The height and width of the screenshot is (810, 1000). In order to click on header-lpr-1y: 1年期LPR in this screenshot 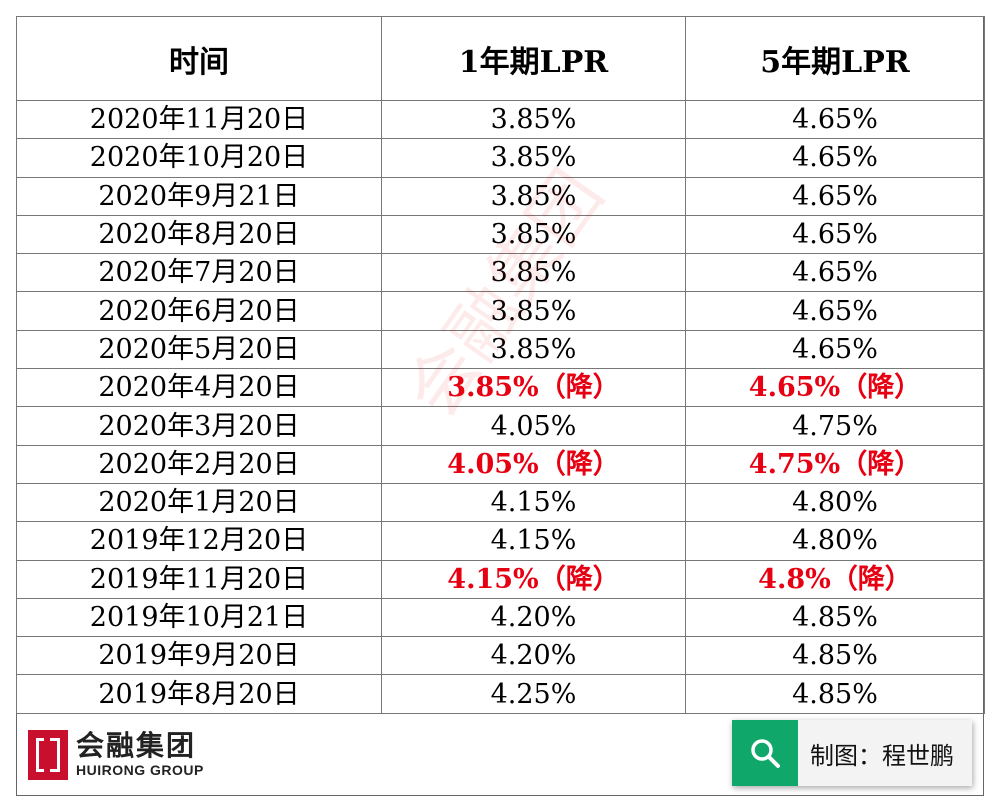, I will do `click(533, 58)`.